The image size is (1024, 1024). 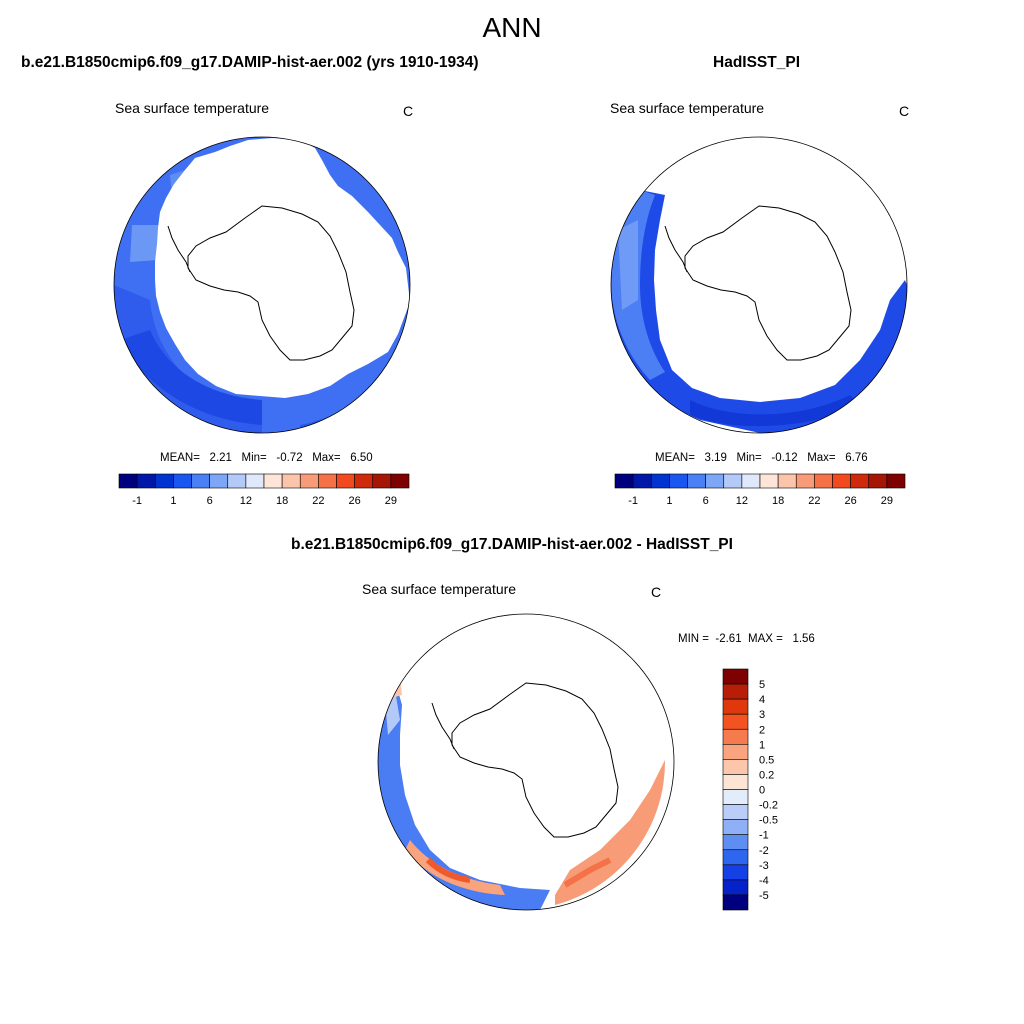 What do you see at coordinates (254, 458) in the screenshot?
I see `panel1-min-label: Min=` at bounding box center [254, 458].